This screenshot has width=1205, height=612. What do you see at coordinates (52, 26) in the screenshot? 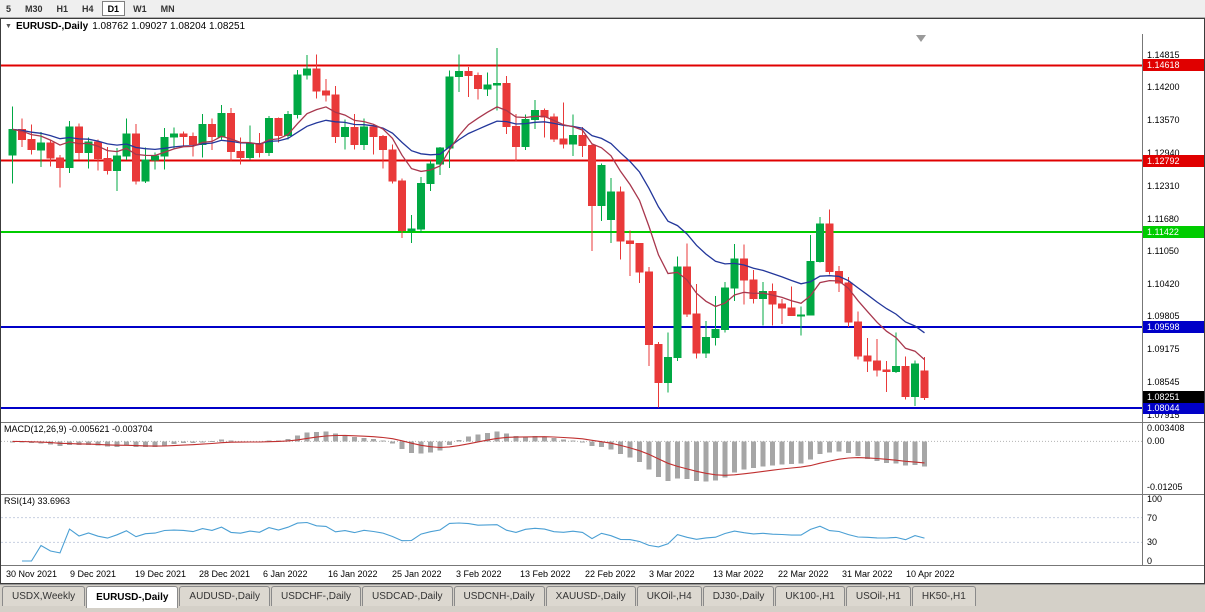
I see `chart-symbol-title: EURUSD-,Daily` at bounding box center [52, 26].